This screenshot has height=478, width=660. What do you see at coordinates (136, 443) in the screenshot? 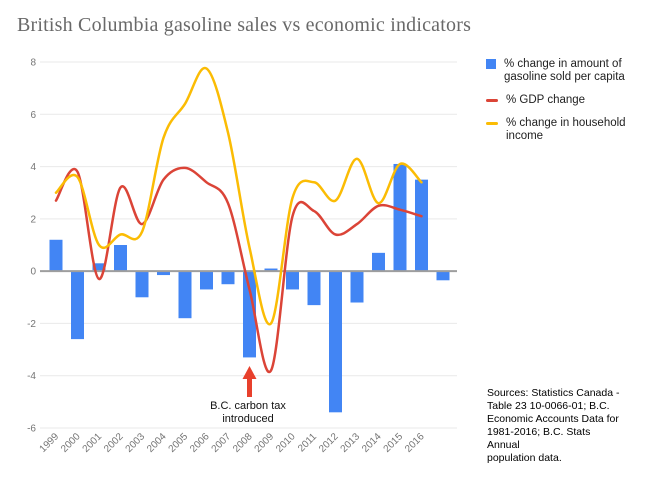
I see `x-axis-tick-label: 2003` at bounding box center [136, 443].